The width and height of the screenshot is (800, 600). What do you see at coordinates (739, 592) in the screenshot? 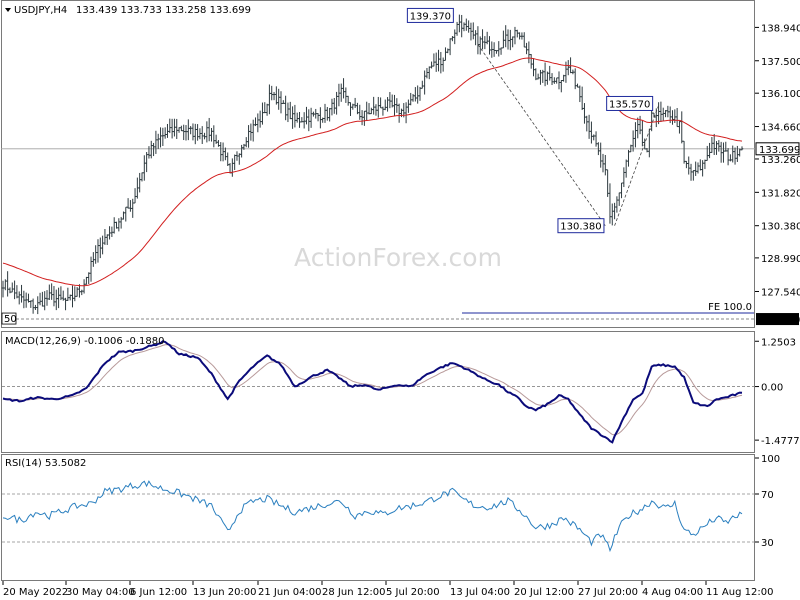
I see `x-tick-label: 11 Aug 12:00` at bounding box center [739, 592].